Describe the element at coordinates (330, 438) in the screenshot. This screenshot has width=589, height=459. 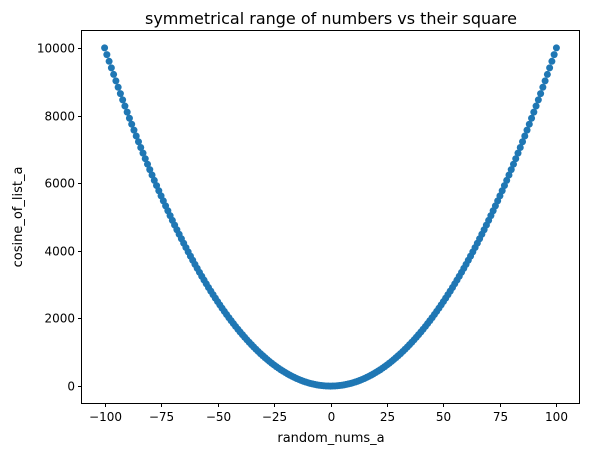
I see `x-axis-label: random_nums_a` at that location.